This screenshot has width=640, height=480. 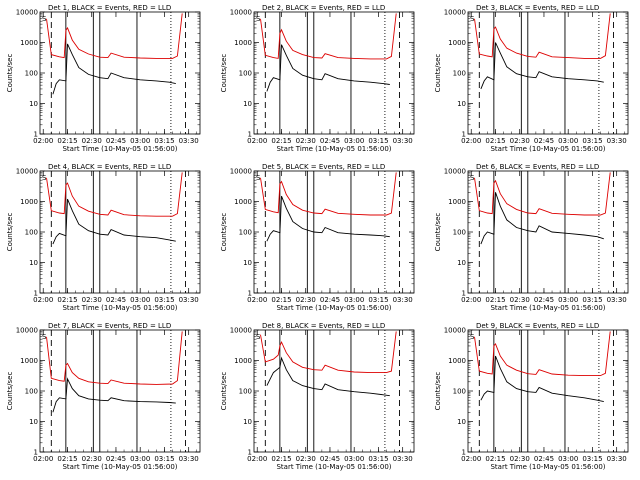 What do you see at coordinates (109, 8) in the screenshot?
I see `panel-title: Det 1, BLACK = Events, RED = LLD` at bounding box center [109, 8].